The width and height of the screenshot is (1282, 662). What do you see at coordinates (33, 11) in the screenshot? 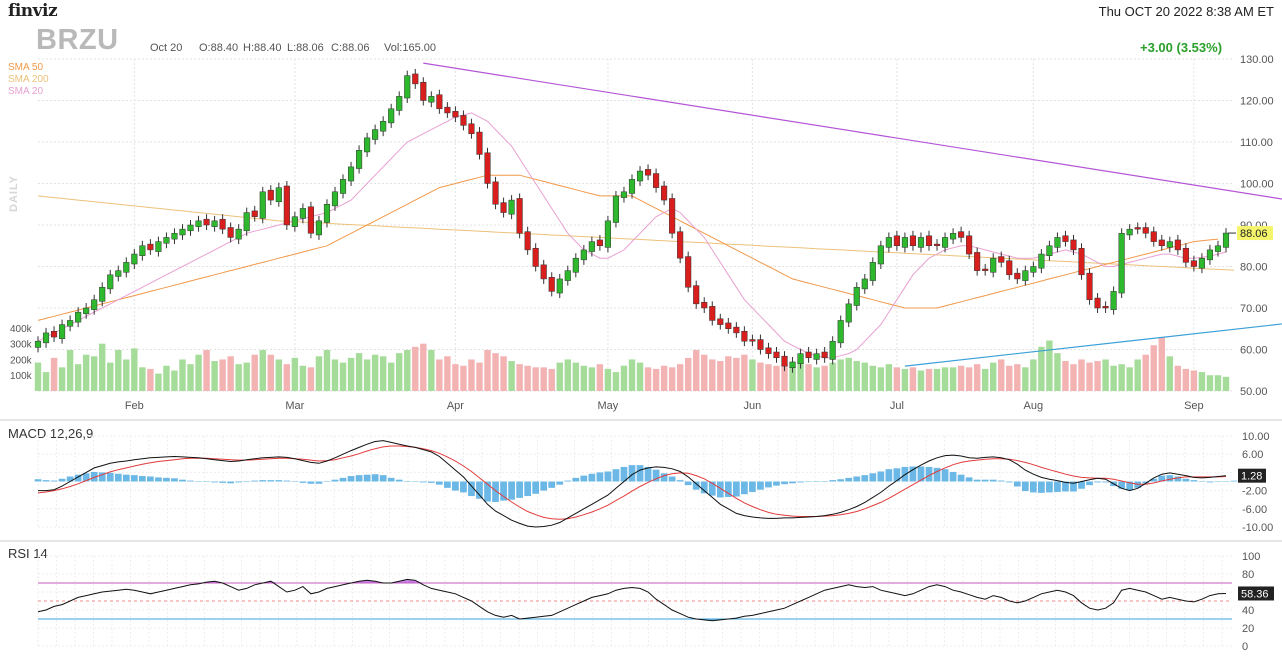
I see `finviz-logo: finviz` at bounding box center [33, 11].